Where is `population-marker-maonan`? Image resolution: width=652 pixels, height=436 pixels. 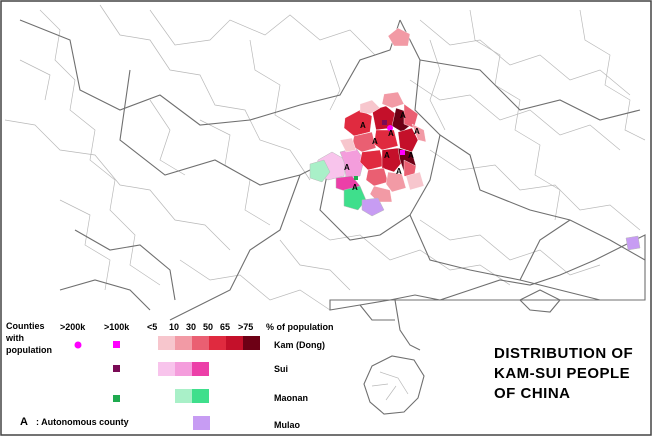 population-marker-maonan is located at coordinates (356, 178).